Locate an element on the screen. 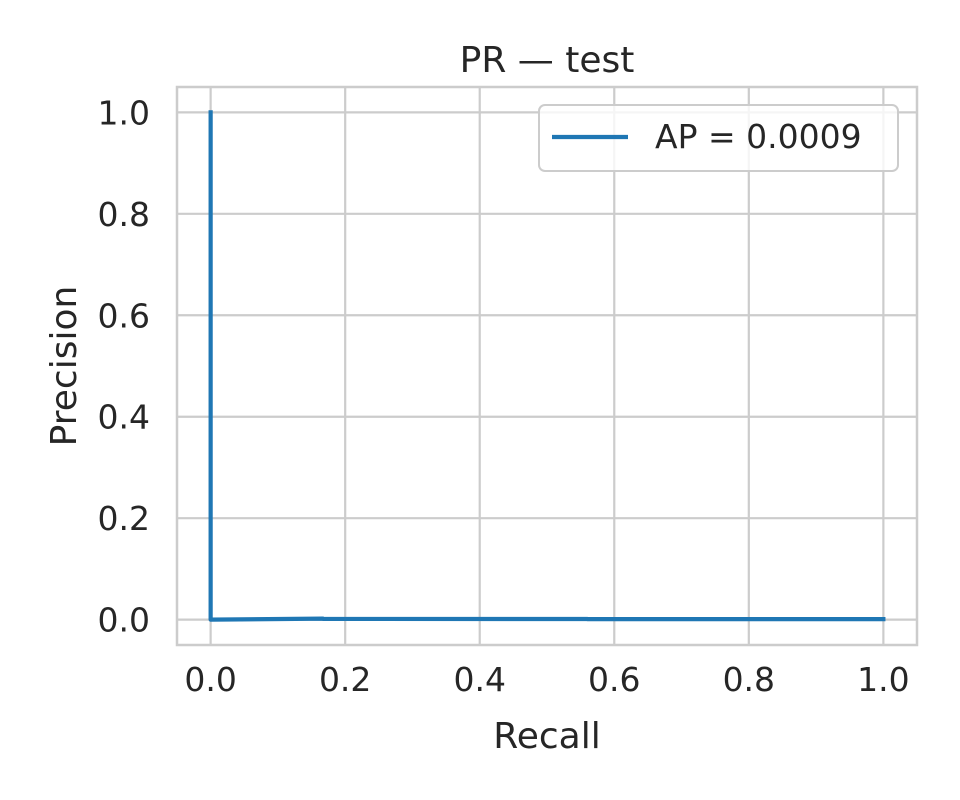 The width and height of the screenshot is (960, 800). x-axis-title: Recall is located at coordinates (546, 736).